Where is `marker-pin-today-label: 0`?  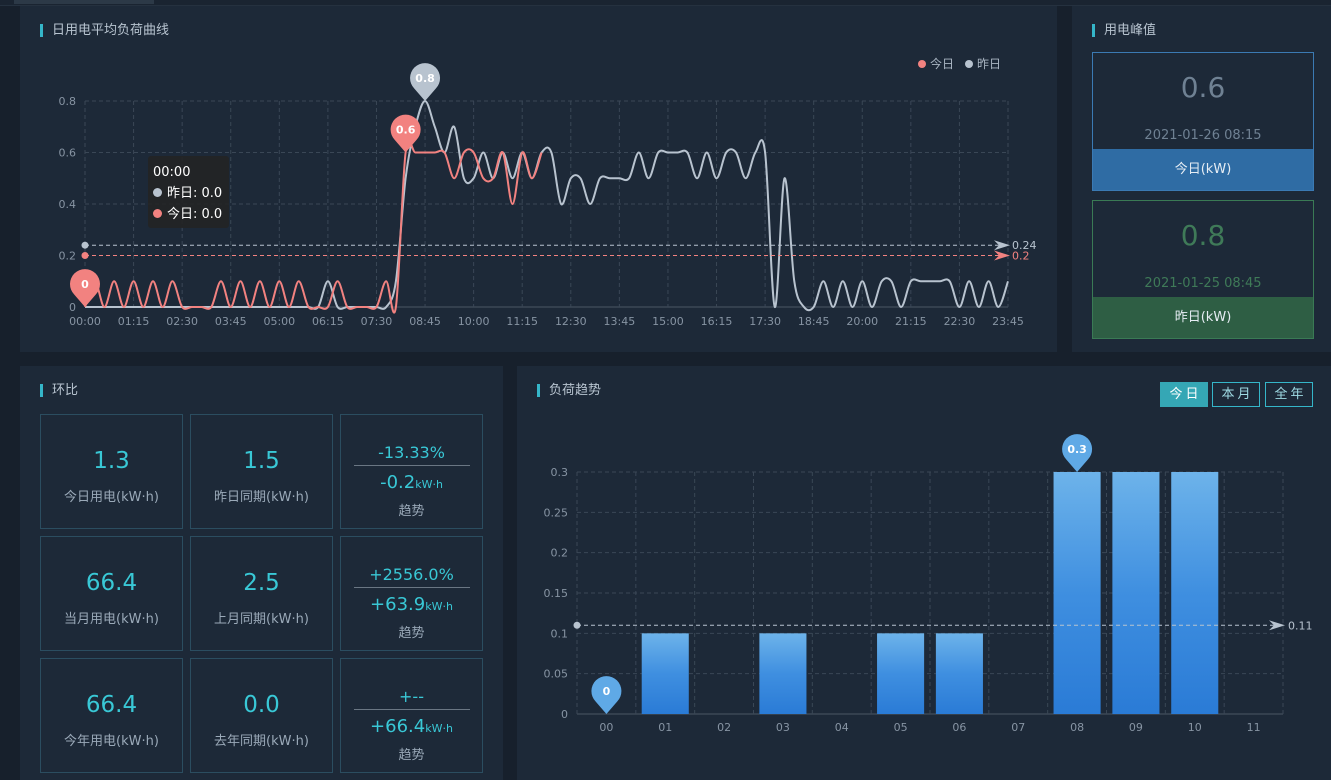
marker-pin-today-label: 0 is located at coordinates (85, 284).